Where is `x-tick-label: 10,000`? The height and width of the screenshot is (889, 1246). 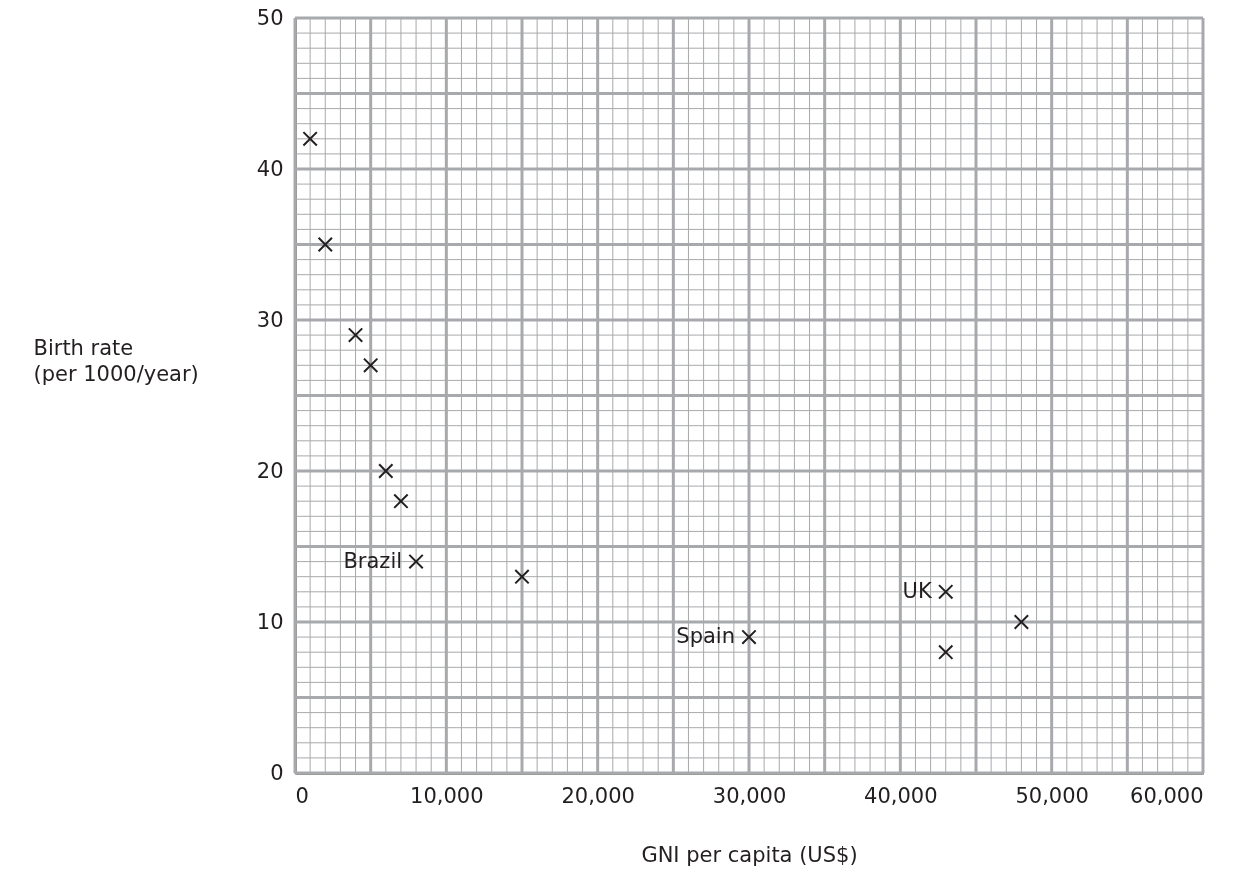
x-tick-label: 10,000 is located at coordinates (447, 795).